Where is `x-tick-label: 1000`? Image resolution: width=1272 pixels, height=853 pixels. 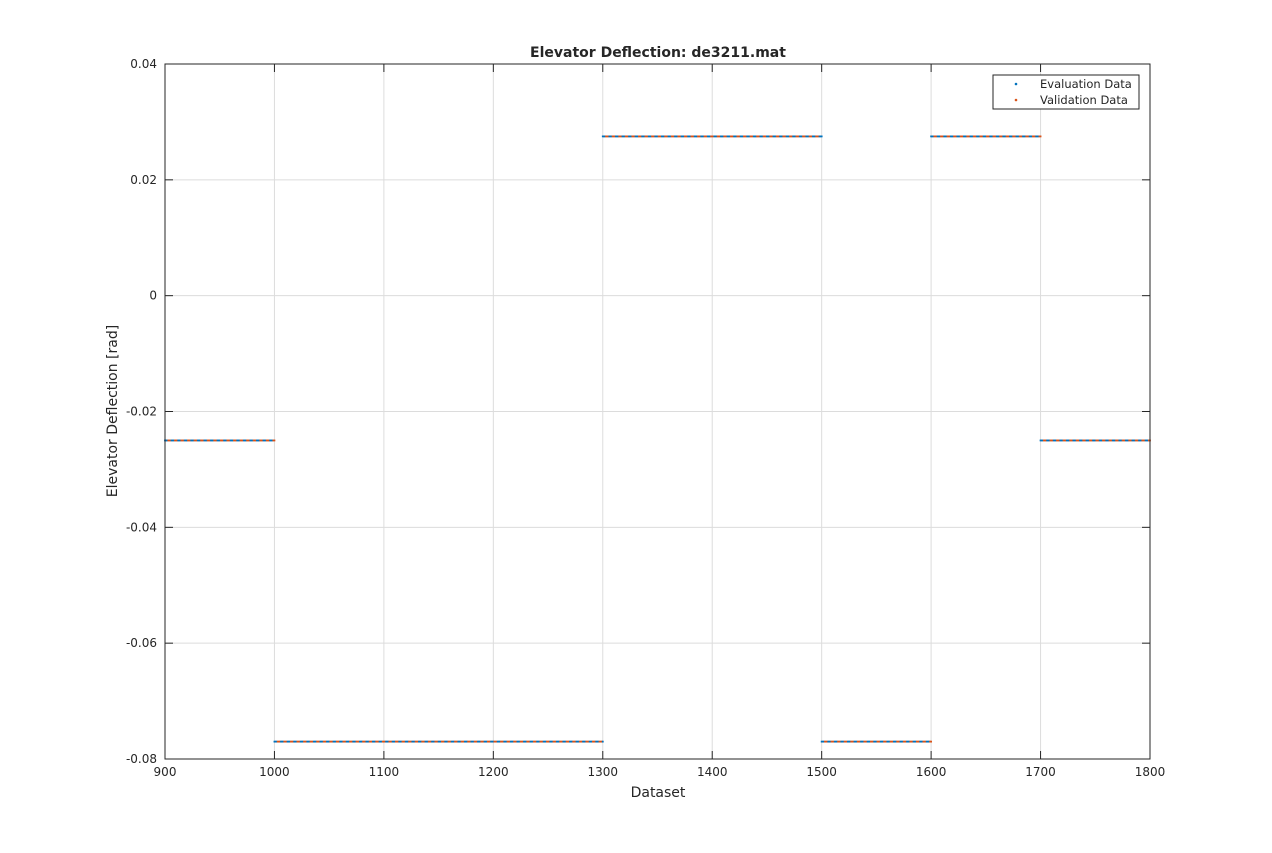
x-tick-label: 1000 is located at coordinates (274, 772).